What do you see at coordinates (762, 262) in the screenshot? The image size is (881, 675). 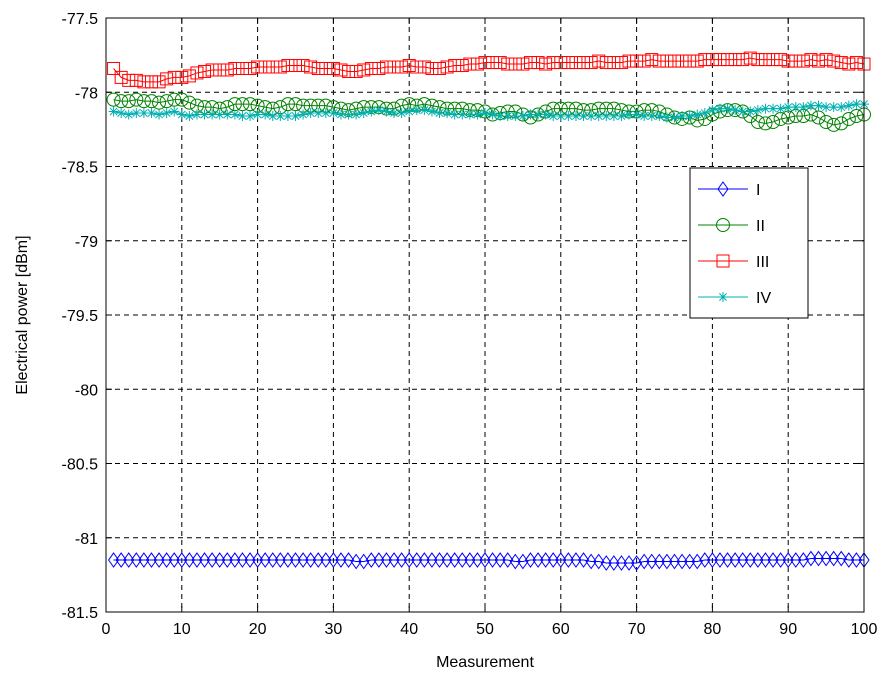 I see `legend-label: III` at bounding box center [762, 262].